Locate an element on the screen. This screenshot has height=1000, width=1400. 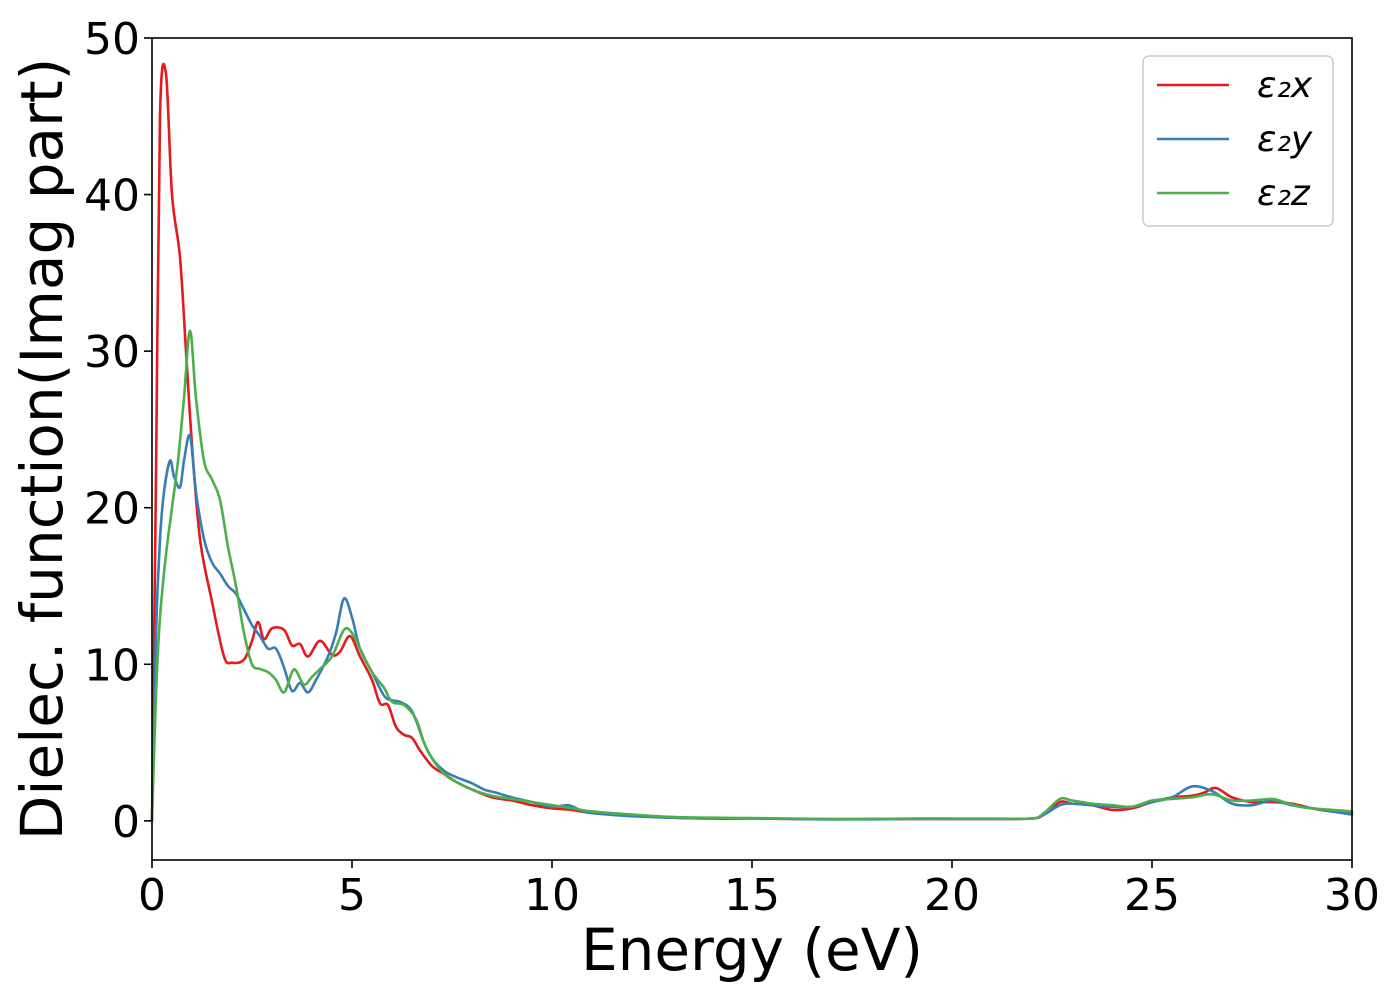
y-axis-title: Dielec. function(Imag part) is located at coordinates (42, 449).